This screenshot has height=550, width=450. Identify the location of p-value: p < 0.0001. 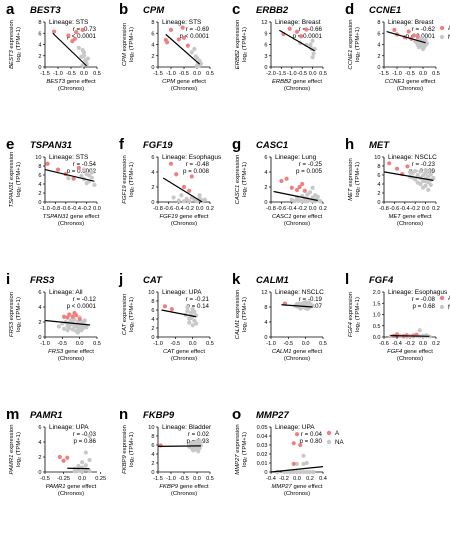
(195, 36).